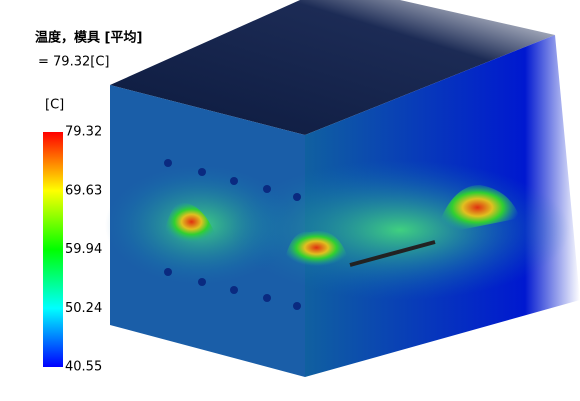  What do you see at coordinates (88, 38) in the screenshot?
I see `result-title: 温度，模具 [平均]` at bounding box center [88, 38].